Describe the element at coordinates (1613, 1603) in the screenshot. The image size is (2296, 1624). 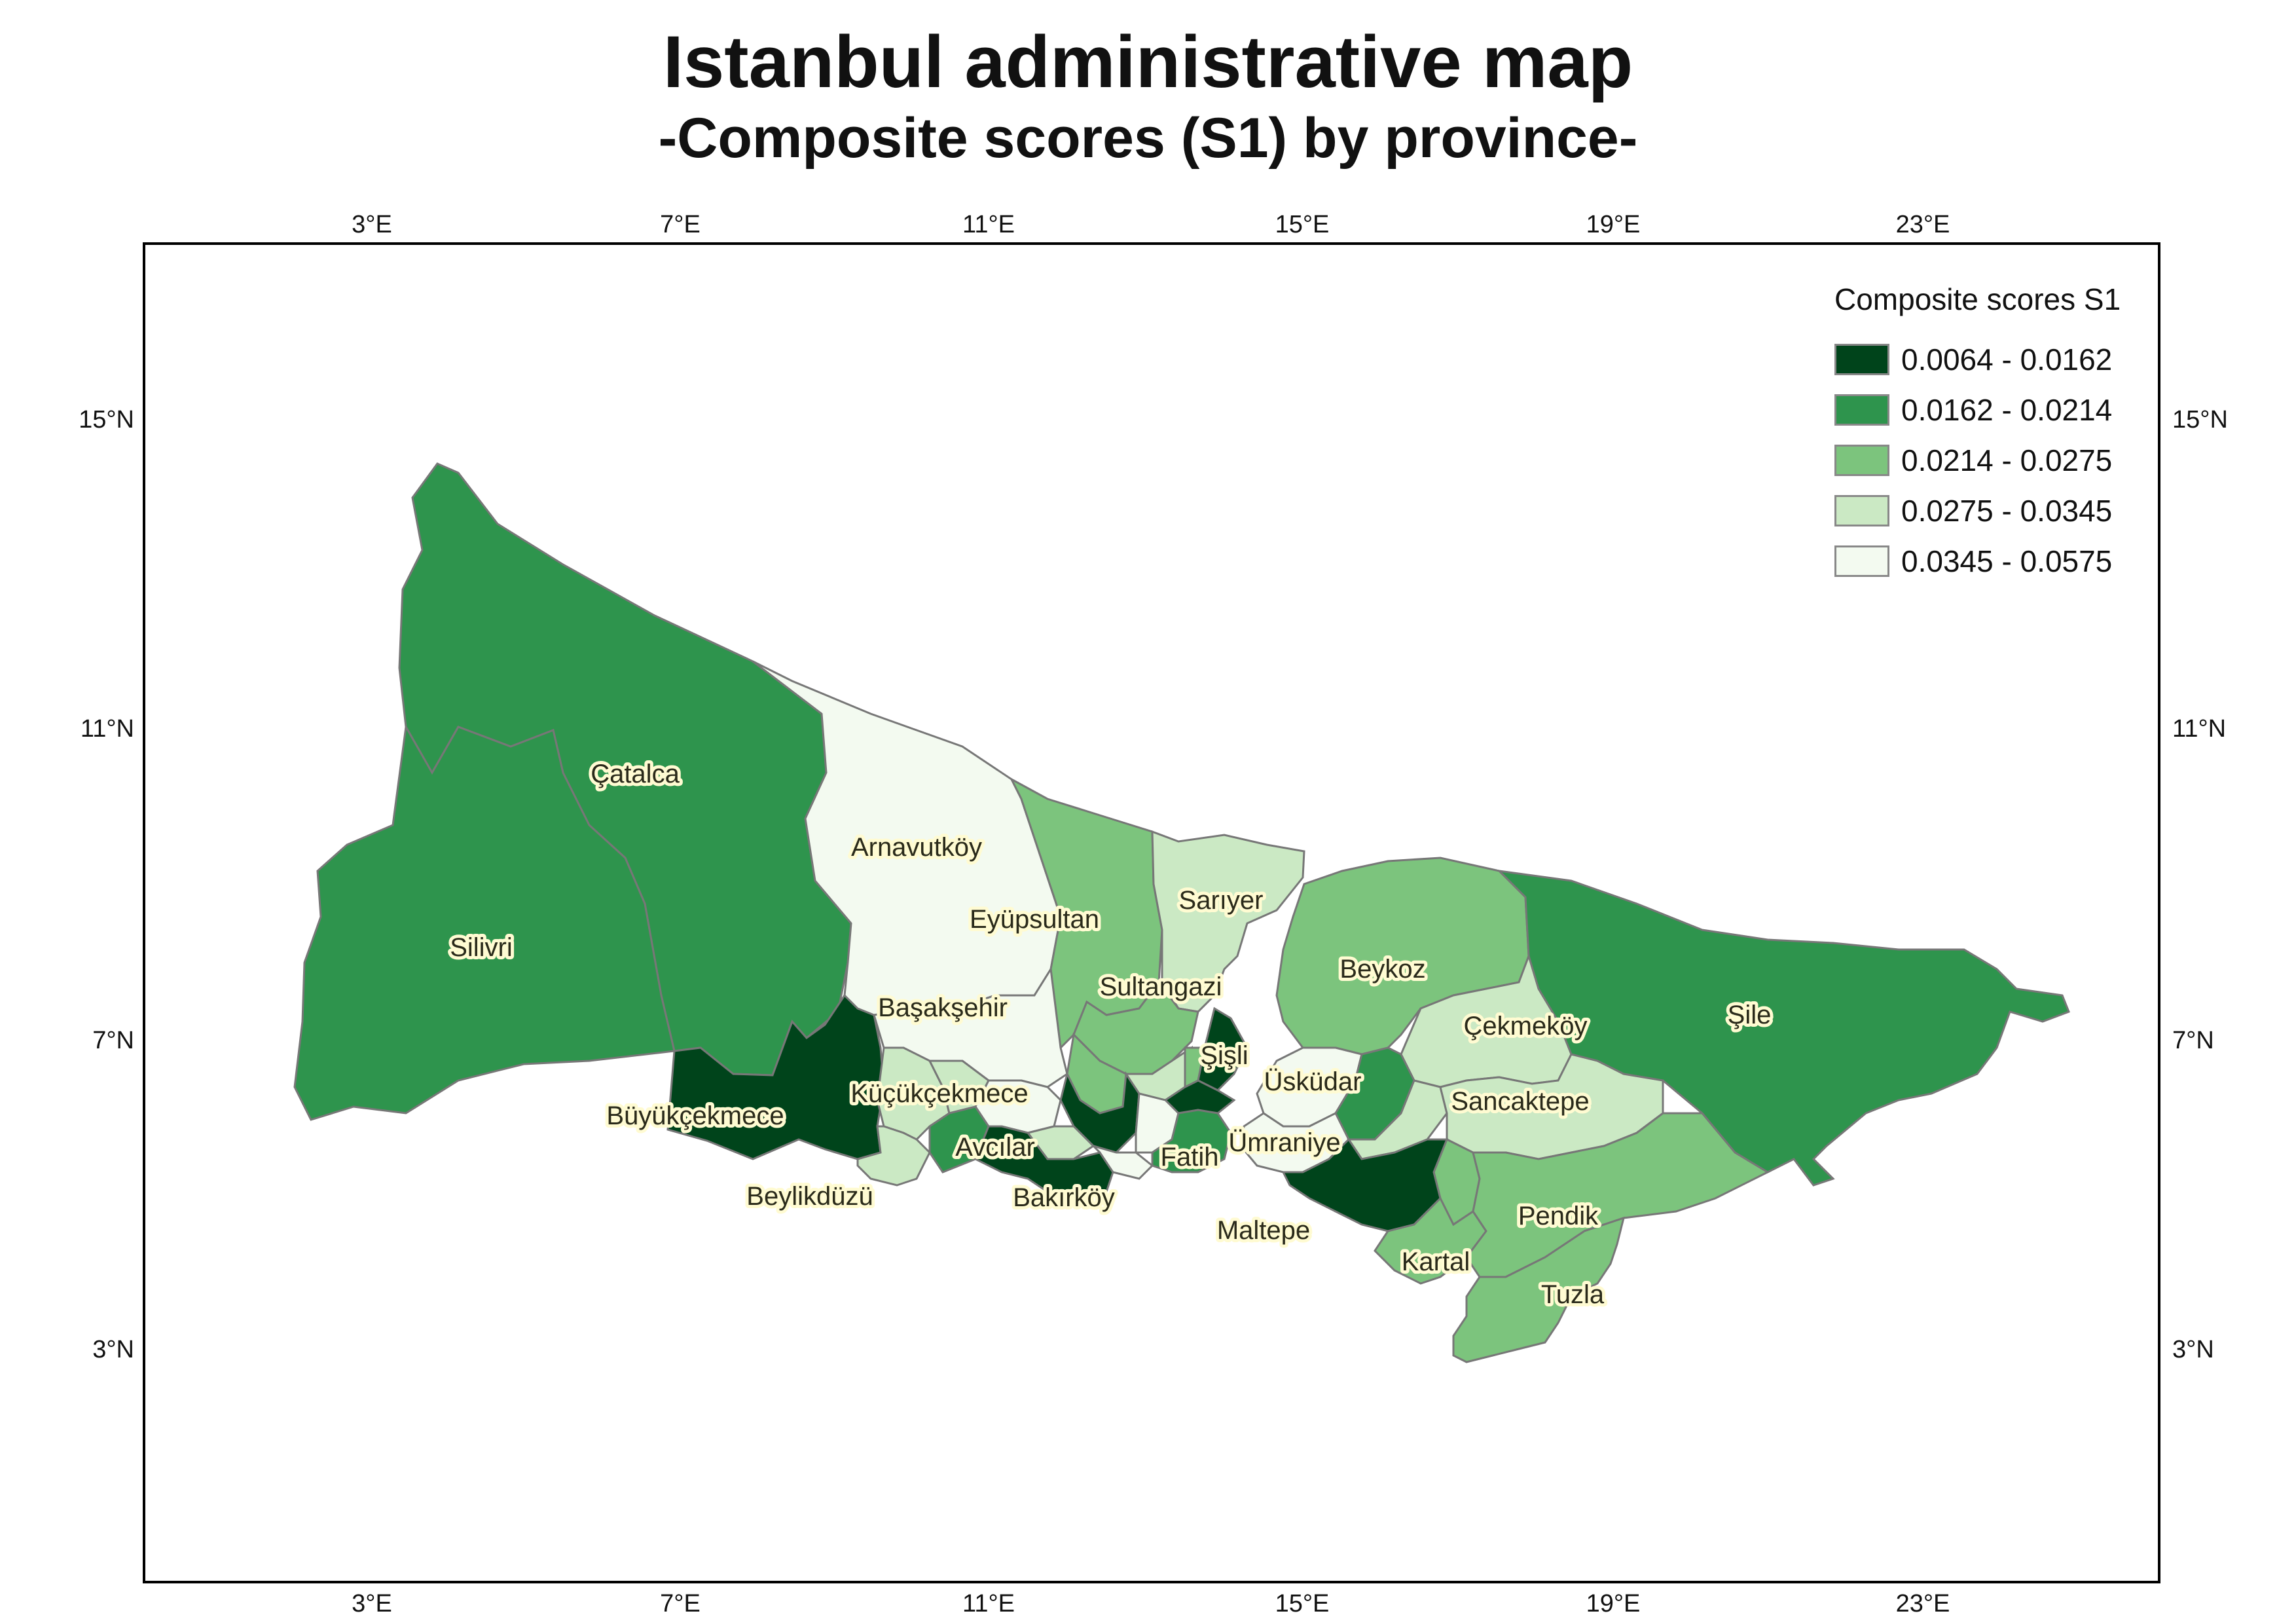
I see `x-tick-bottom: 19°E` at that location.